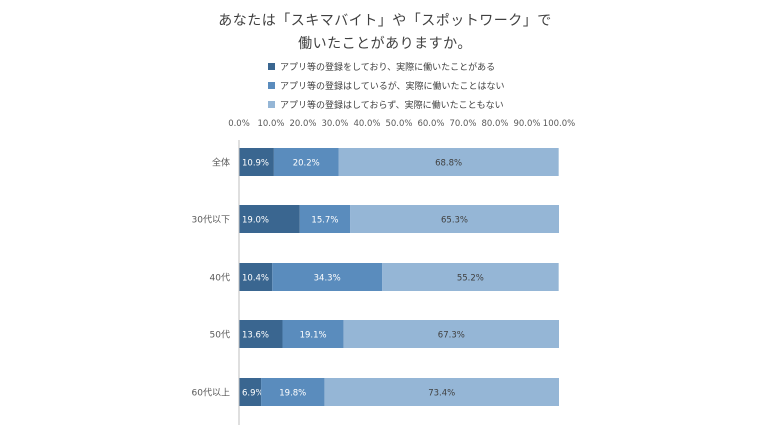 This screenshot has height=433, width=770. What do you see at coordinates (398, 124) in the screenshot?
I see `x-tick-label: 50.0%` at bounding box center [398, 124].